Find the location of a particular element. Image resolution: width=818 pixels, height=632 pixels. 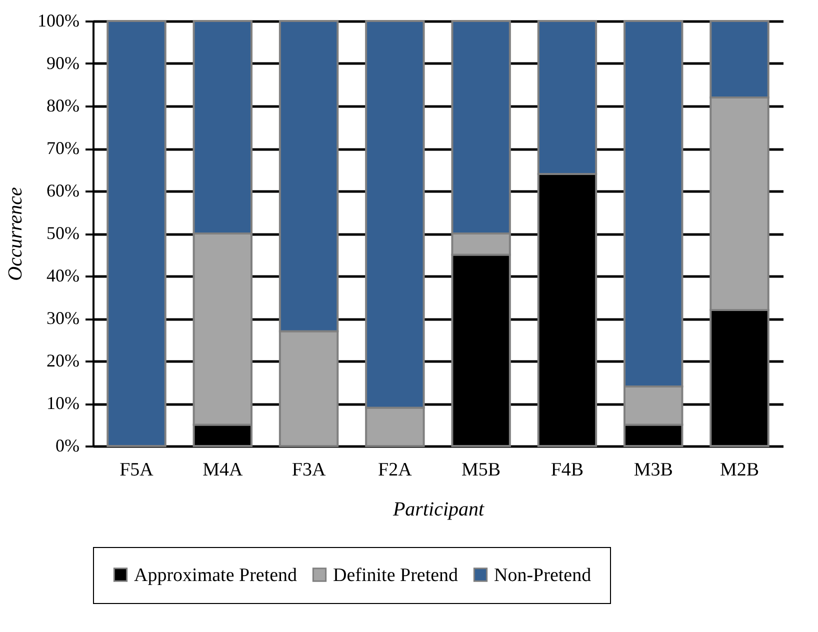

y-tick-label: 80% is located at coordinates (63, 106).